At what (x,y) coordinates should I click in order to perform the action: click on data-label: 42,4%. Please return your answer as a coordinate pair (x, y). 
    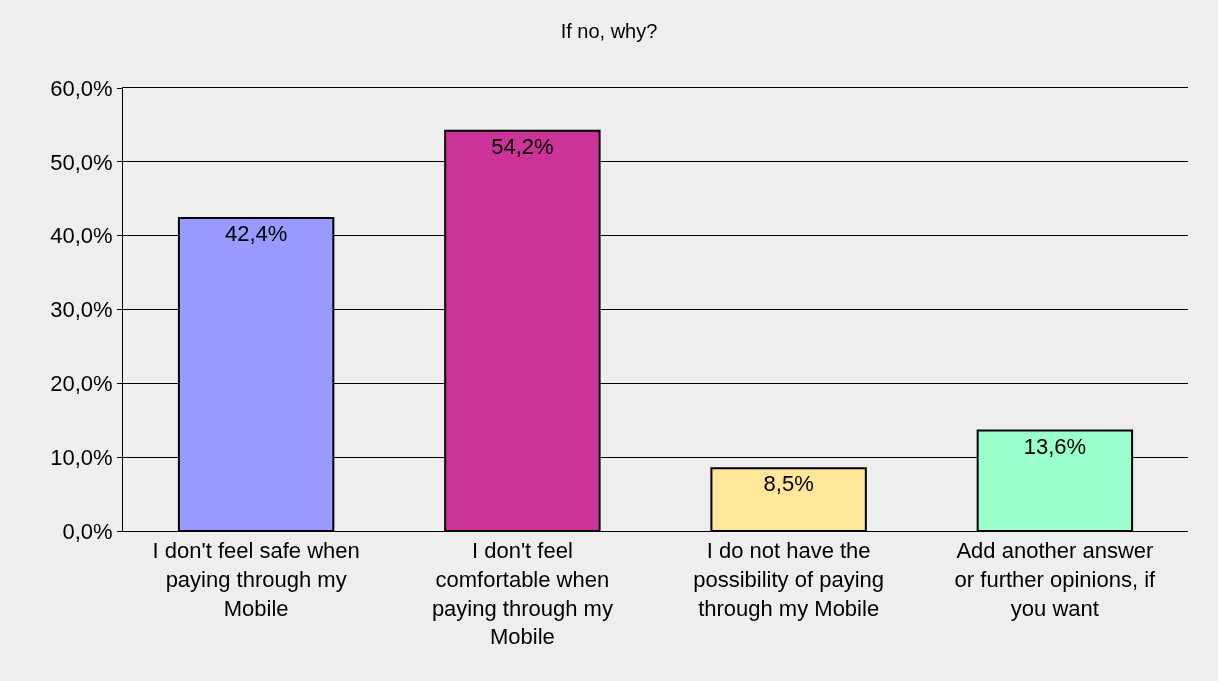
    Looking at the image, I should click on (256, 233).